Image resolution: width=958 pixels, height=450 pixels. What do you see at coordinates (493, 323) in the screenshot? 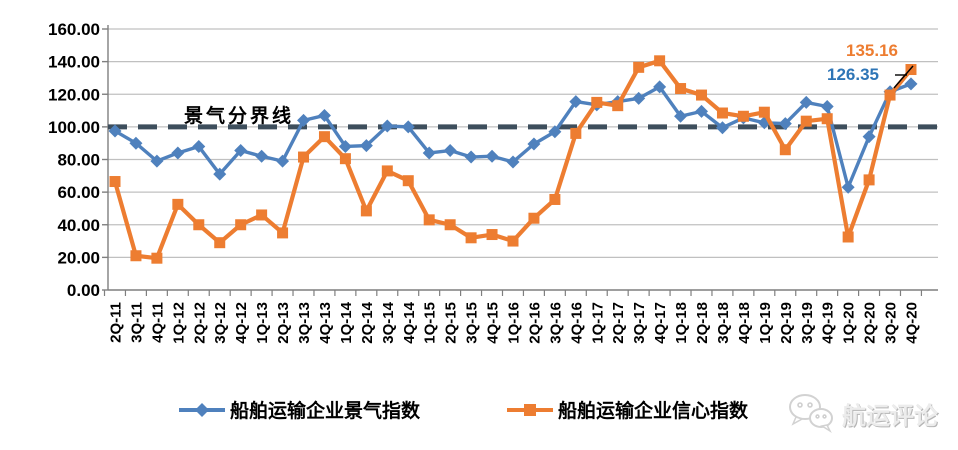
I see `x-tick-label: 4Q-15` at bounding box center [493, 323].